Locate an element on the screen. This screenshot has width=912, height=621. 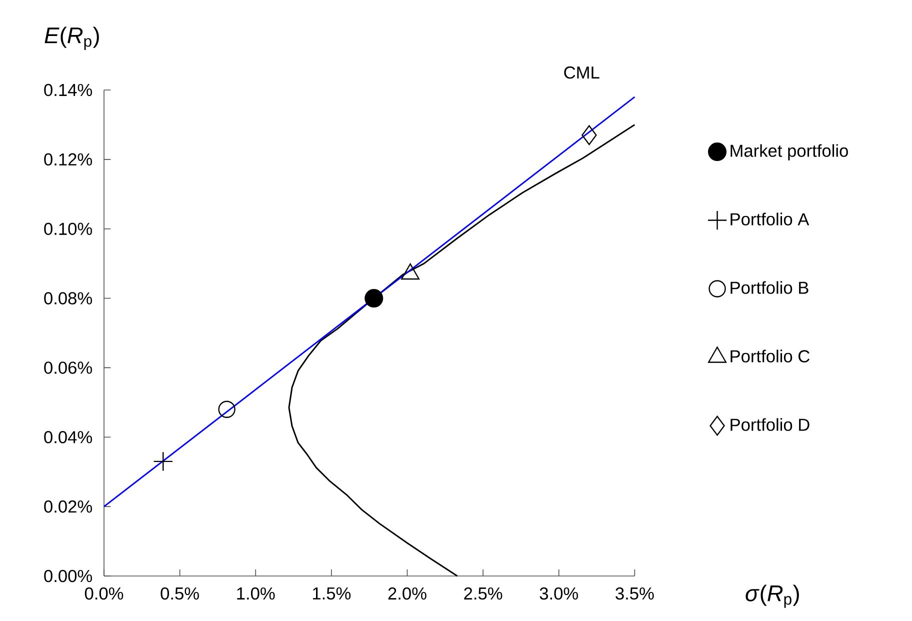
legend-label: Portfolio B is located at coordinates (769, 287).